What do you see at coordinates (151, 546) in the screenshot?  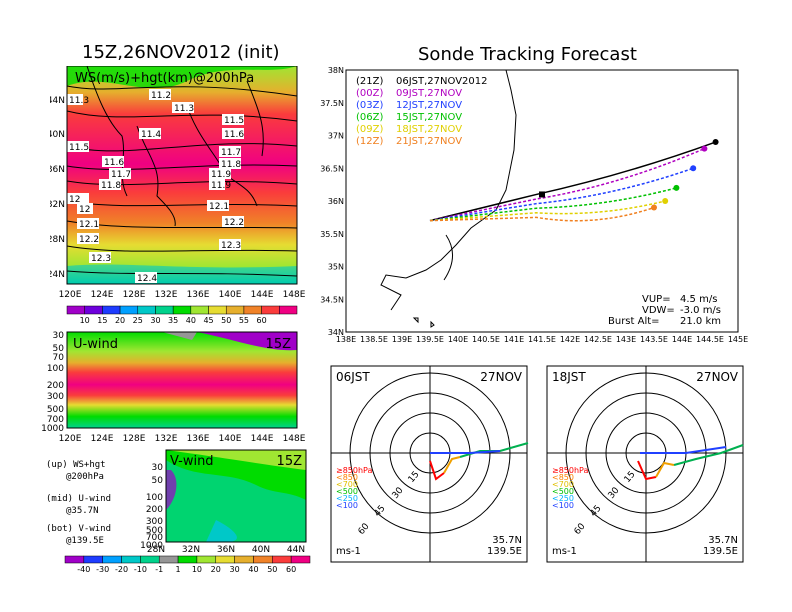 I see `vwind-p-tick-7: 1000` at bounding box center [151, 546].